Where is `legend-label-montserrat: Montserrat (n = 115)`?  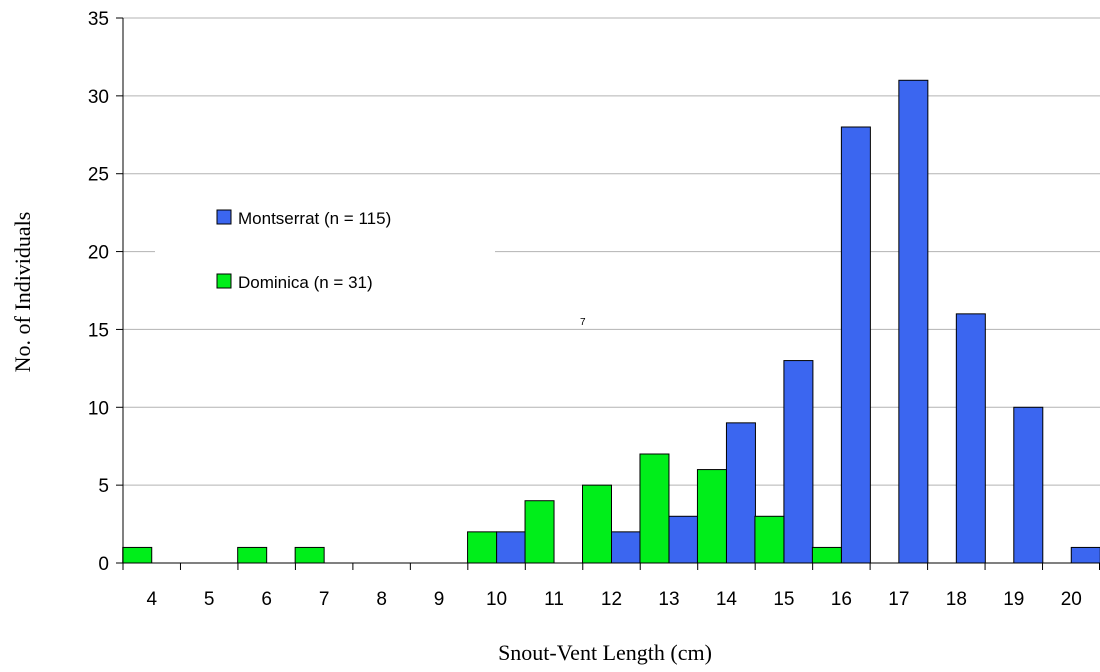
legend-label-montserrat: Montserrat (n = 115) is located at coordinates (314, 218).